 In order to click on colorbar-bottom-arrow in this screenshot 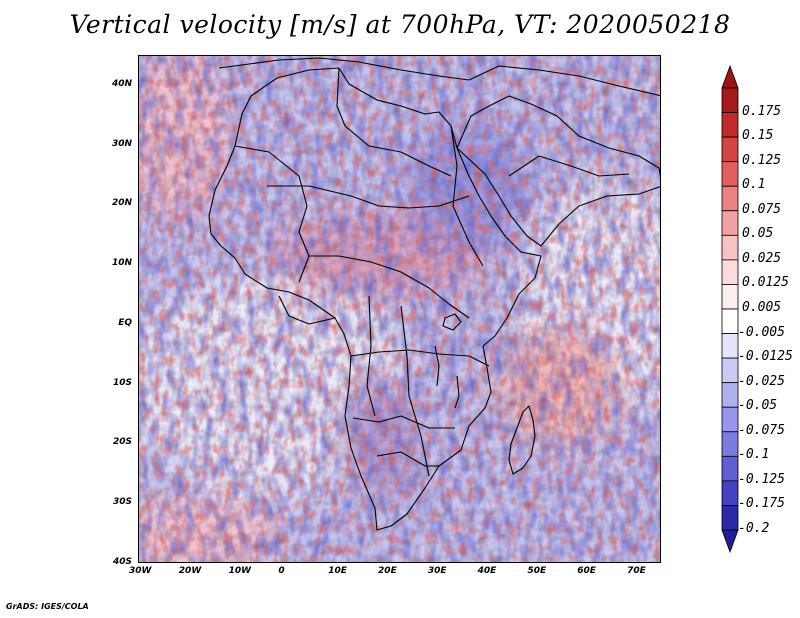, I will do `click(730, 541)`.